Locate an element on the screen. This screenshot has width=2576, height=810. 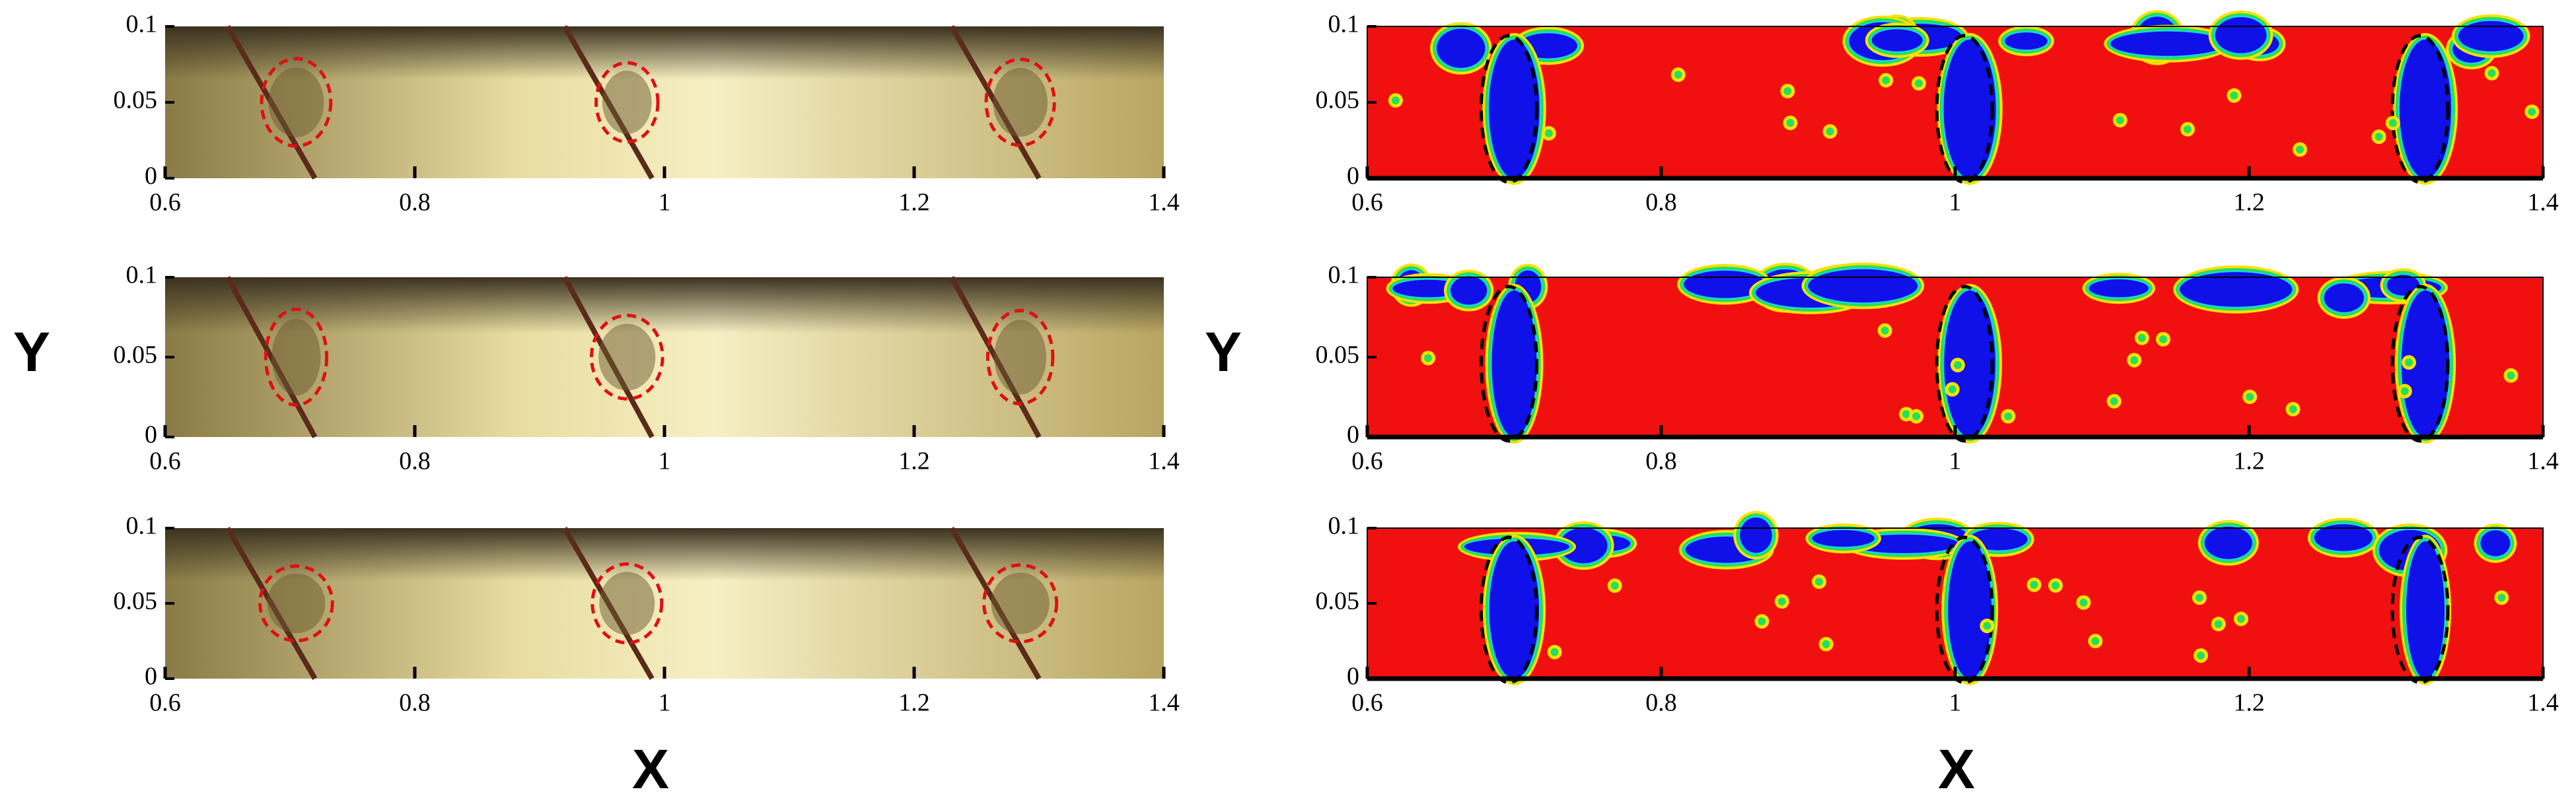
y-tick-label: 0.05 is located at coordinates (136, 602).